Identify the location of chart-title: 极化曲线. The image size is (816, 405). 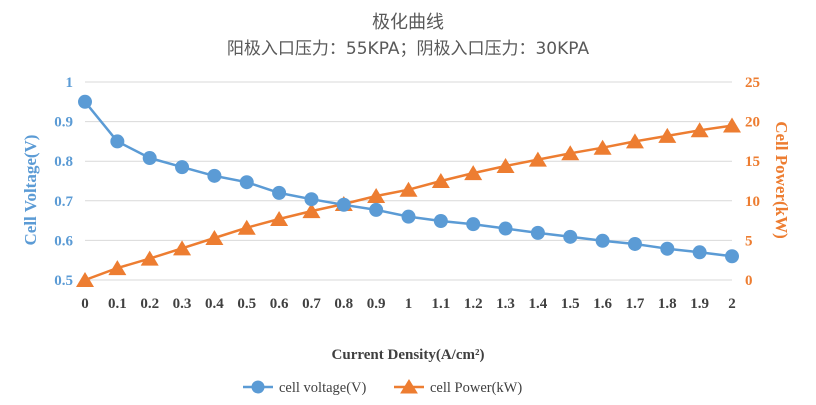
(408, 22).